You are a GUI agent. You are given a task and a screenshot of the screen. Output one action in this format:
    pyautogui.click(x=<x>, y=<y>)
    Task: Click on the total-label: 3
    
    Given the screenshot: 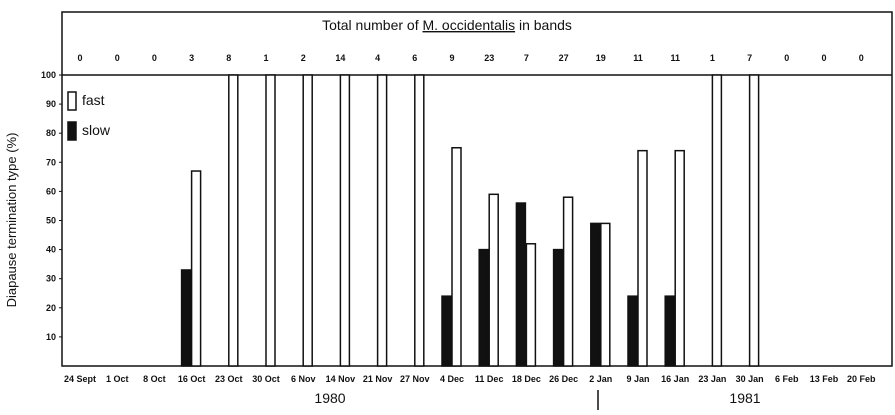 What is the action you would take?
    pyautogui.click(x=191, y=58)
    